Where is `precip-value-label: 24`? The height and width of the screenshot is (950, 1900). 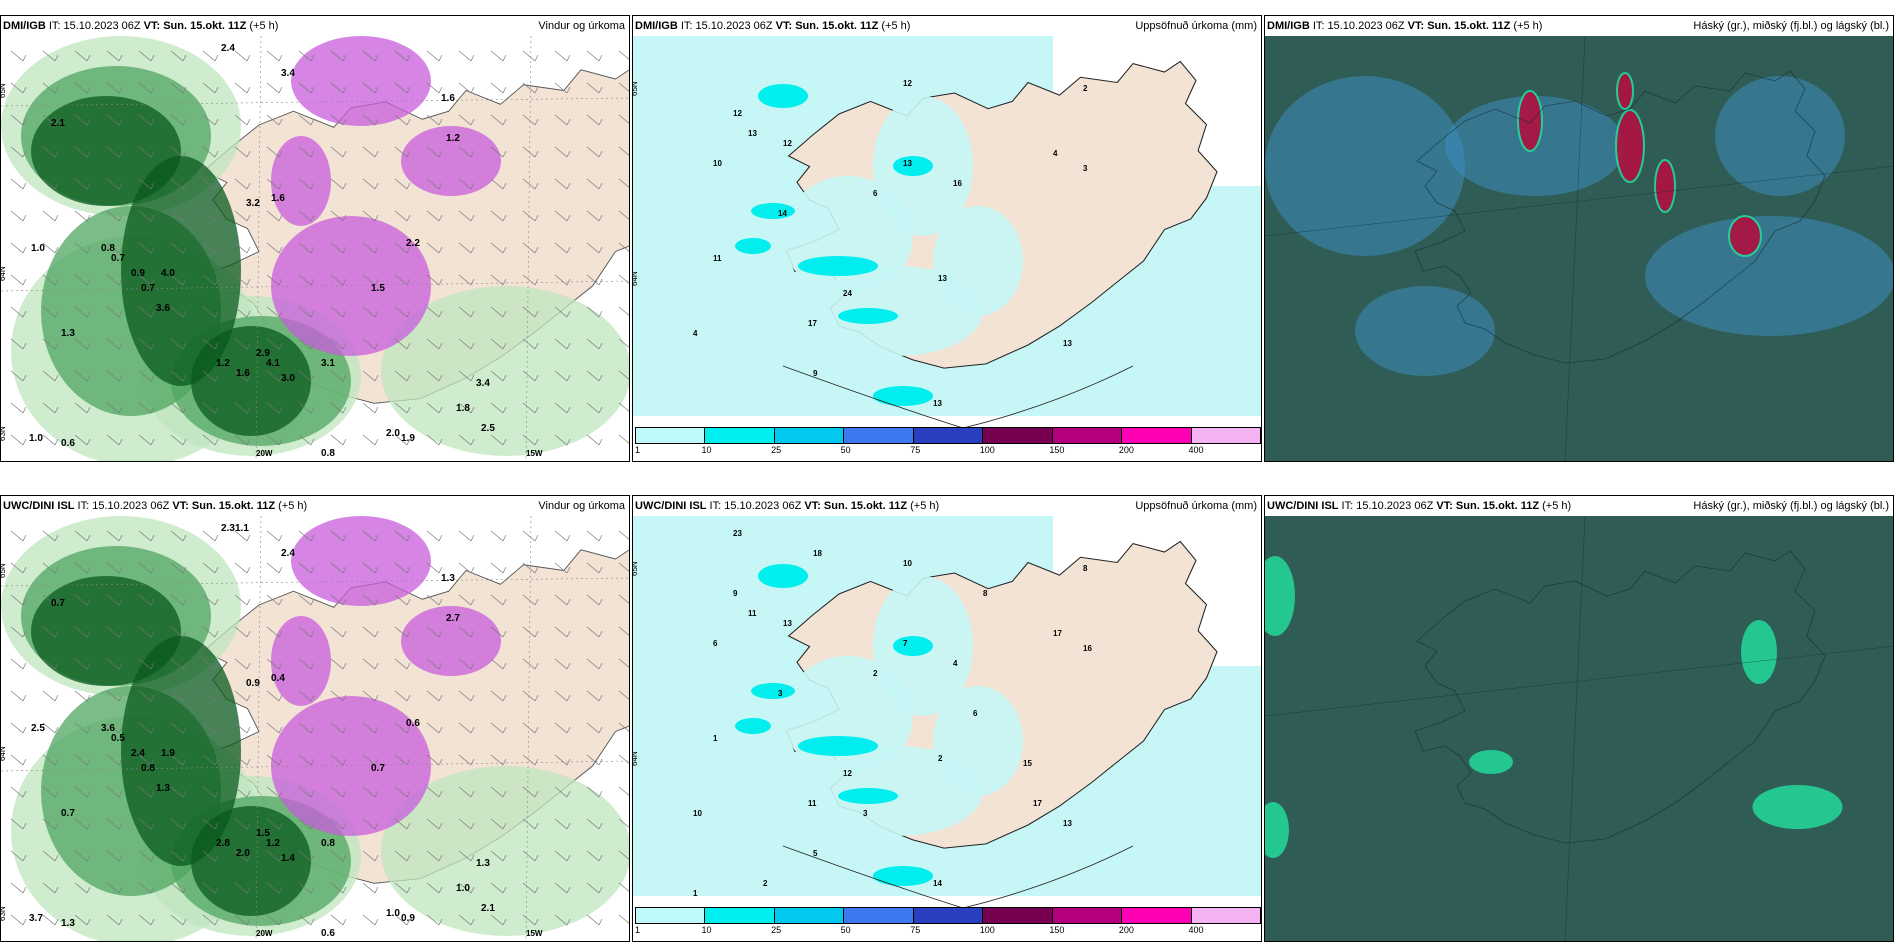
precip-value-label: 24 is located at coordinates (847, 293).